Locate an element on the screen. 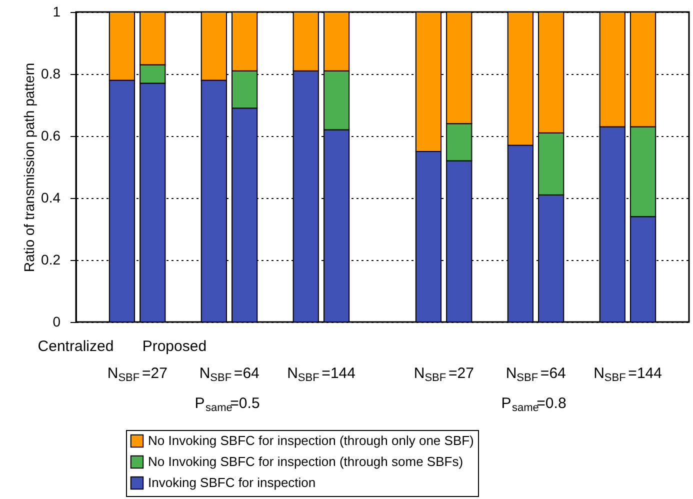 This screenshot has width=693, height=499. y-axis-title: Ratio of transmission path pattern is located at coordinates (29, 167).